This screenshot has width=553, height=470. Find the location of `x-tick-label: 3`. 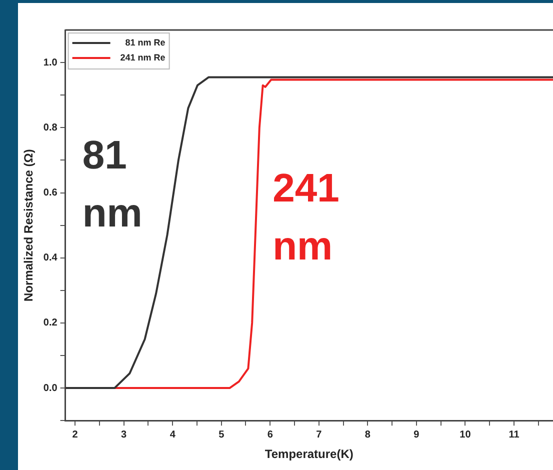

x-tick-label: 3 is located at coordinates (124, 434).